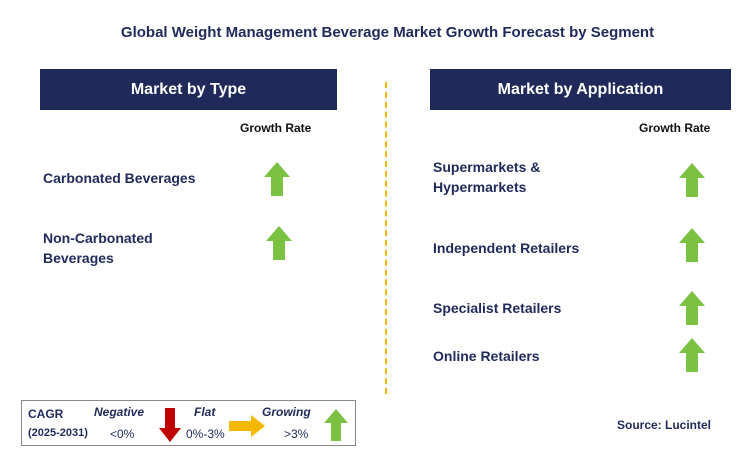 The width and height of the screenshot is (747, 459). Describe the element at coordinates (506, 248) in the screenshot. I see `segment-label-independent-retailers: Independent Retailers` at that location.